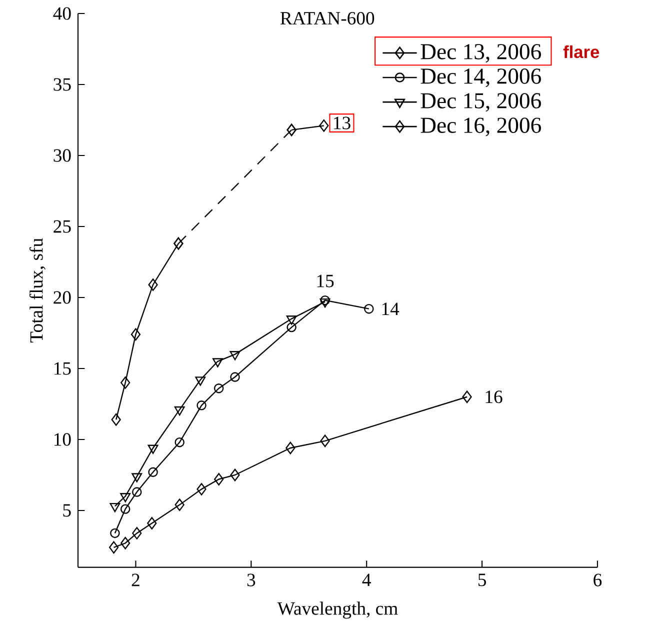  I want to click on y-tick-label: 5, so click(67, 510).